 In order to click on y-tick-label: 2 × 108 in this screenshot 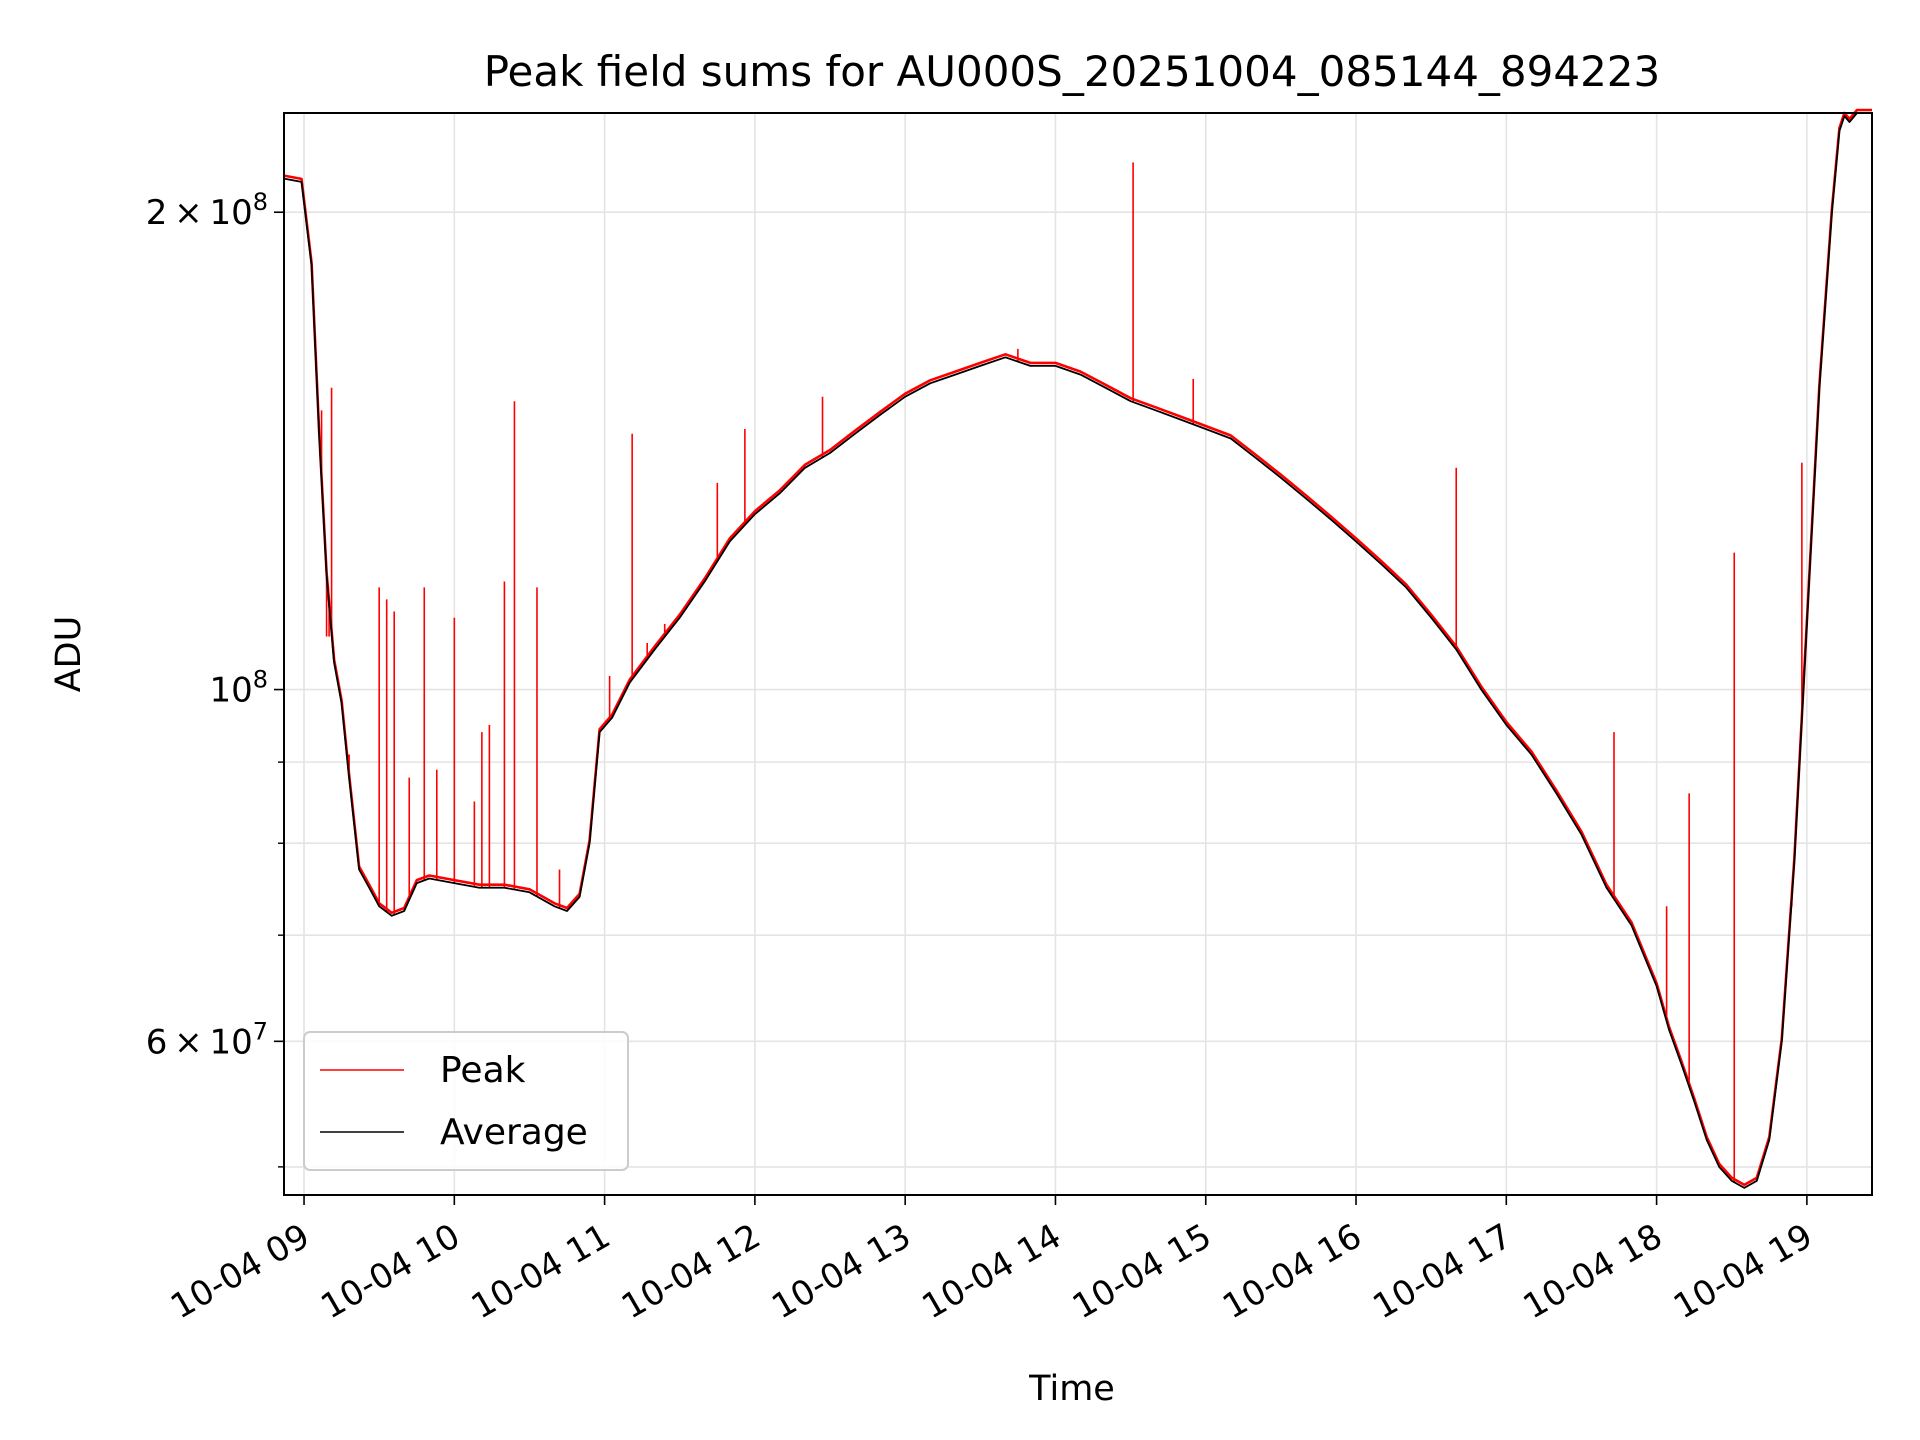, I will do `click(207, 210)`.